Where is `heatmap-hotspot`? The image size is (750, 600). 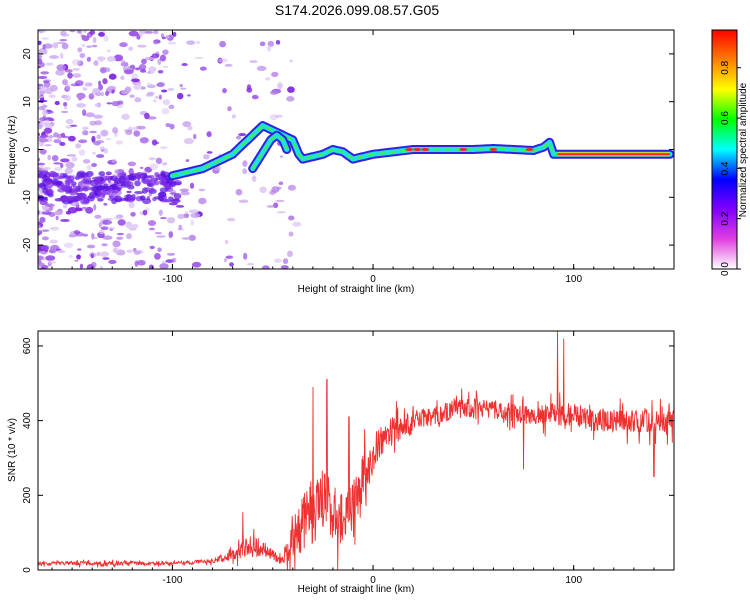
heatmap-hotspot is located at coordinates (493, 149).